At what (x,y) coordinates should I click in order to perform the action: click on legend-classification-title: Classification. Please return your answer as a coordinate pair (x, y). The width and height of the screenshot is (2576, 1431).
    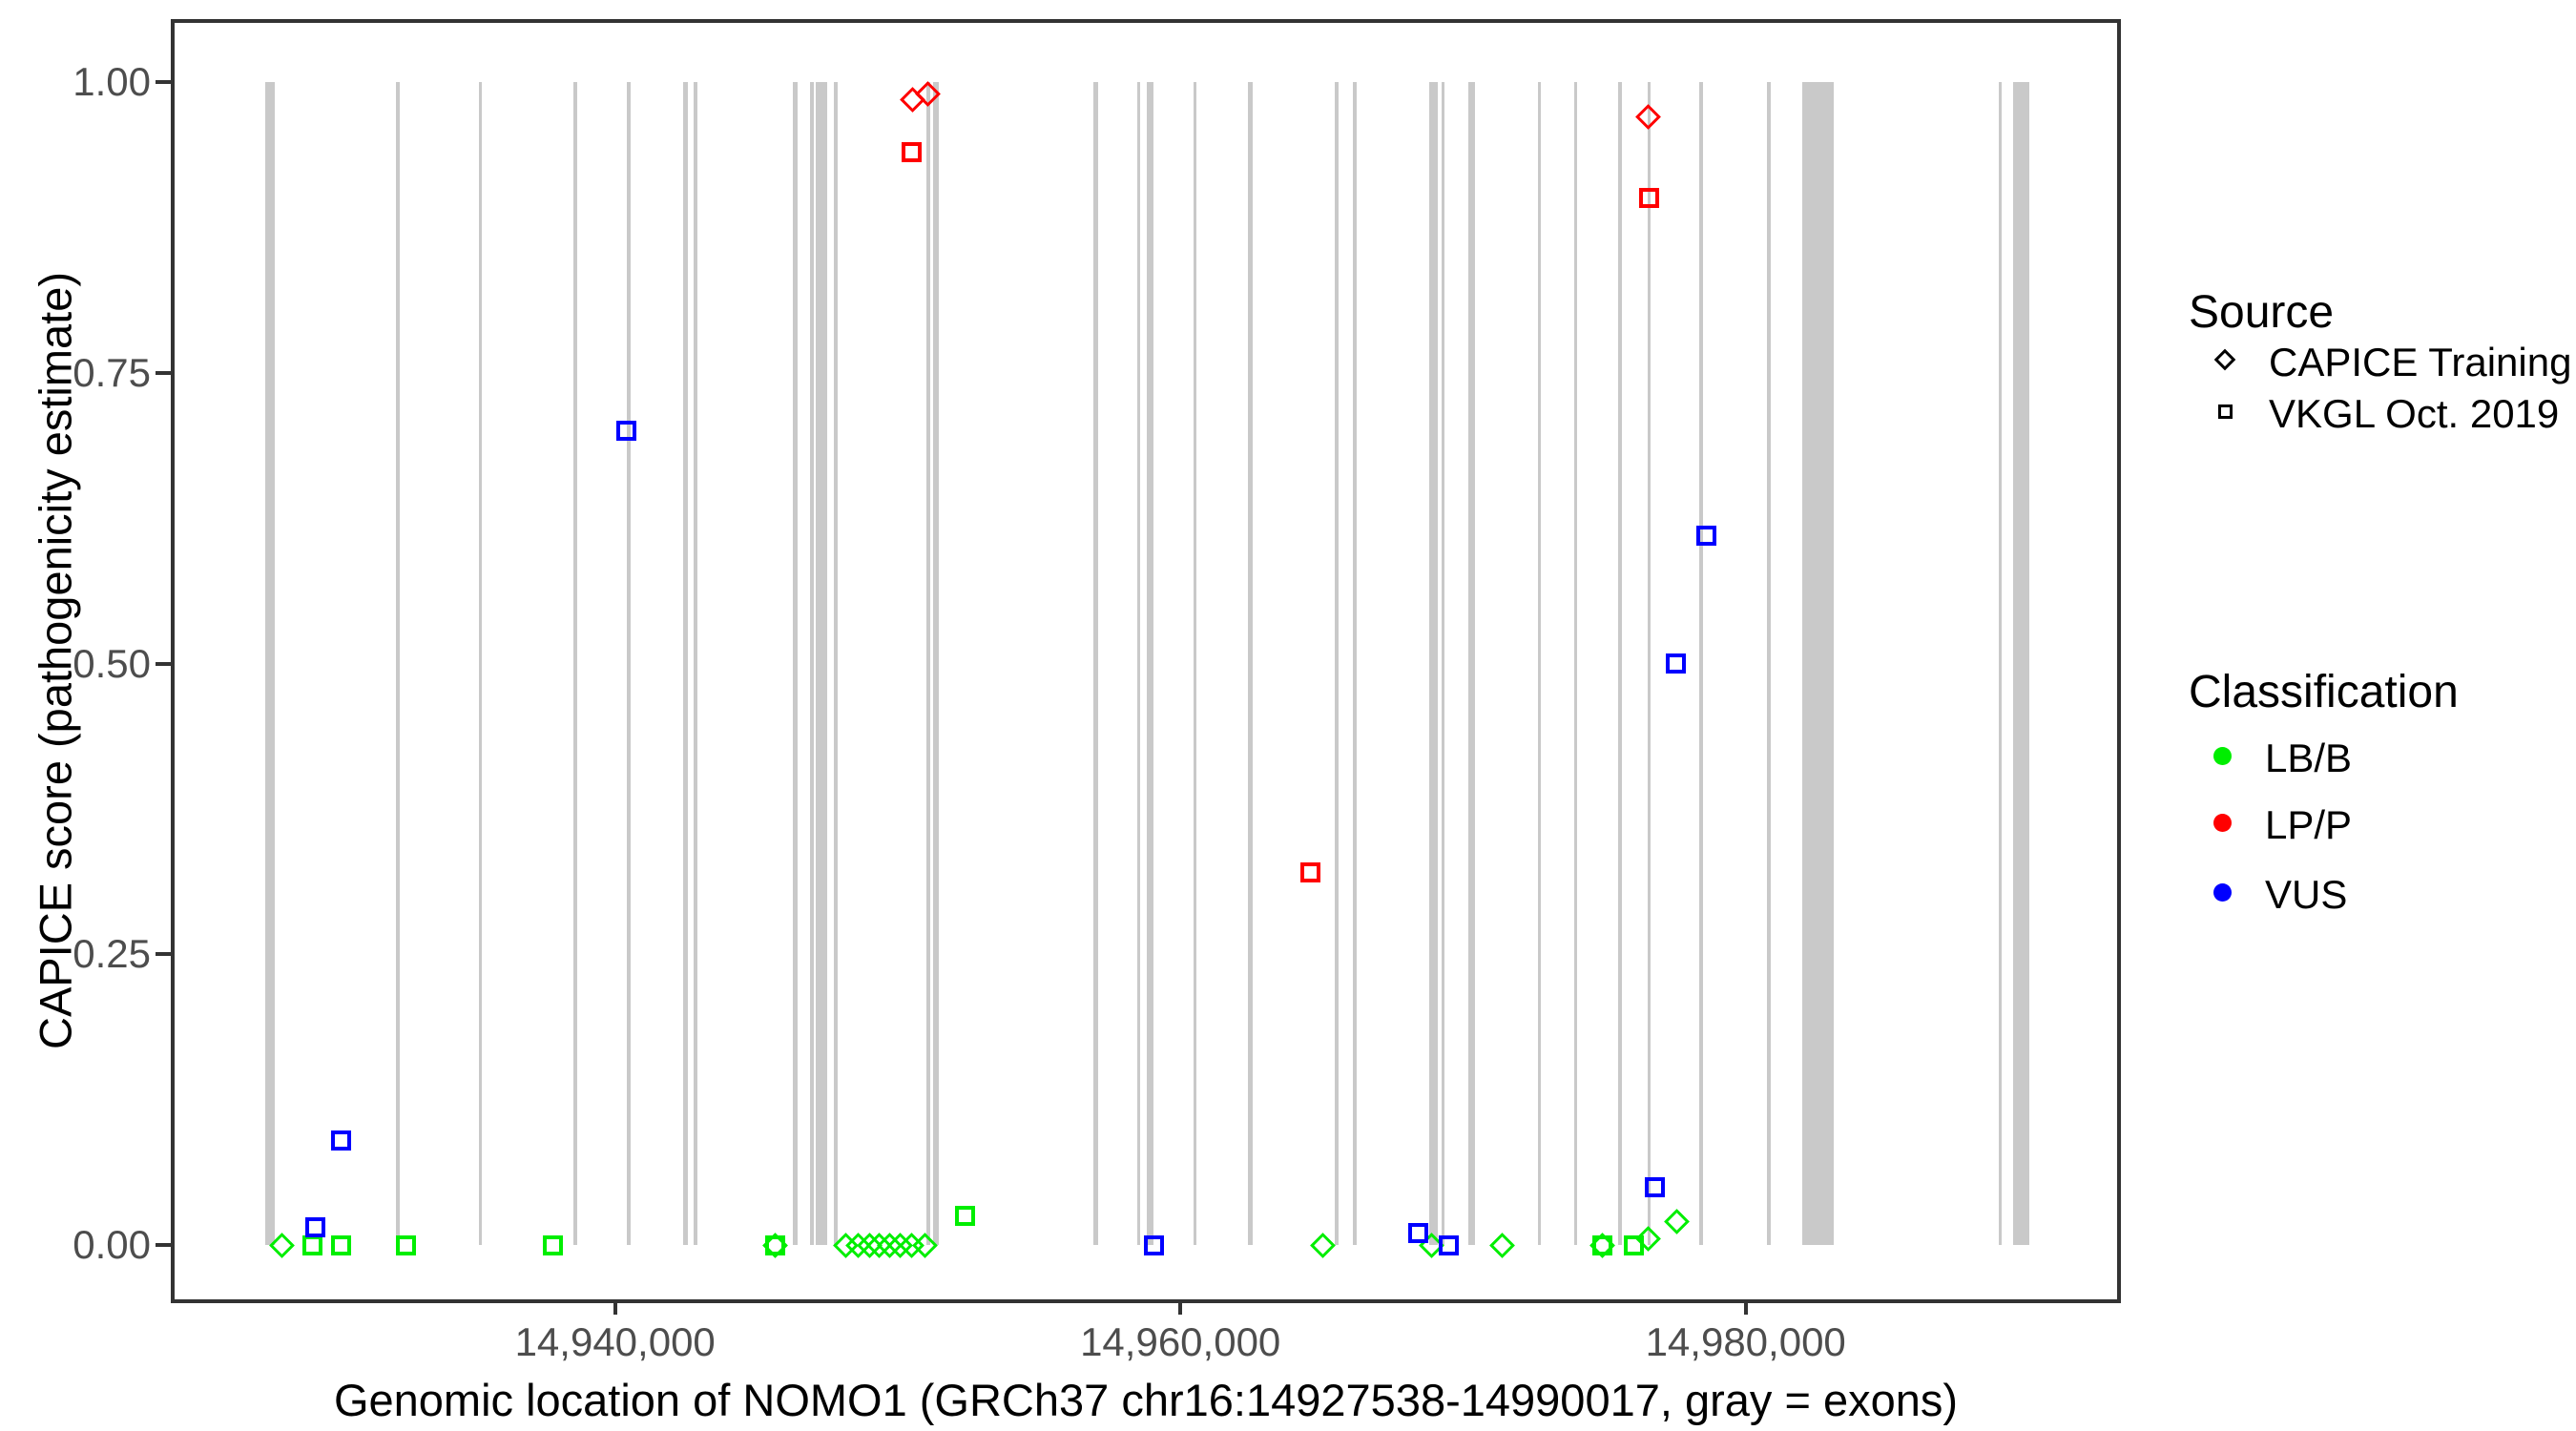
    Looking at the image, I should click on (2324, 692).